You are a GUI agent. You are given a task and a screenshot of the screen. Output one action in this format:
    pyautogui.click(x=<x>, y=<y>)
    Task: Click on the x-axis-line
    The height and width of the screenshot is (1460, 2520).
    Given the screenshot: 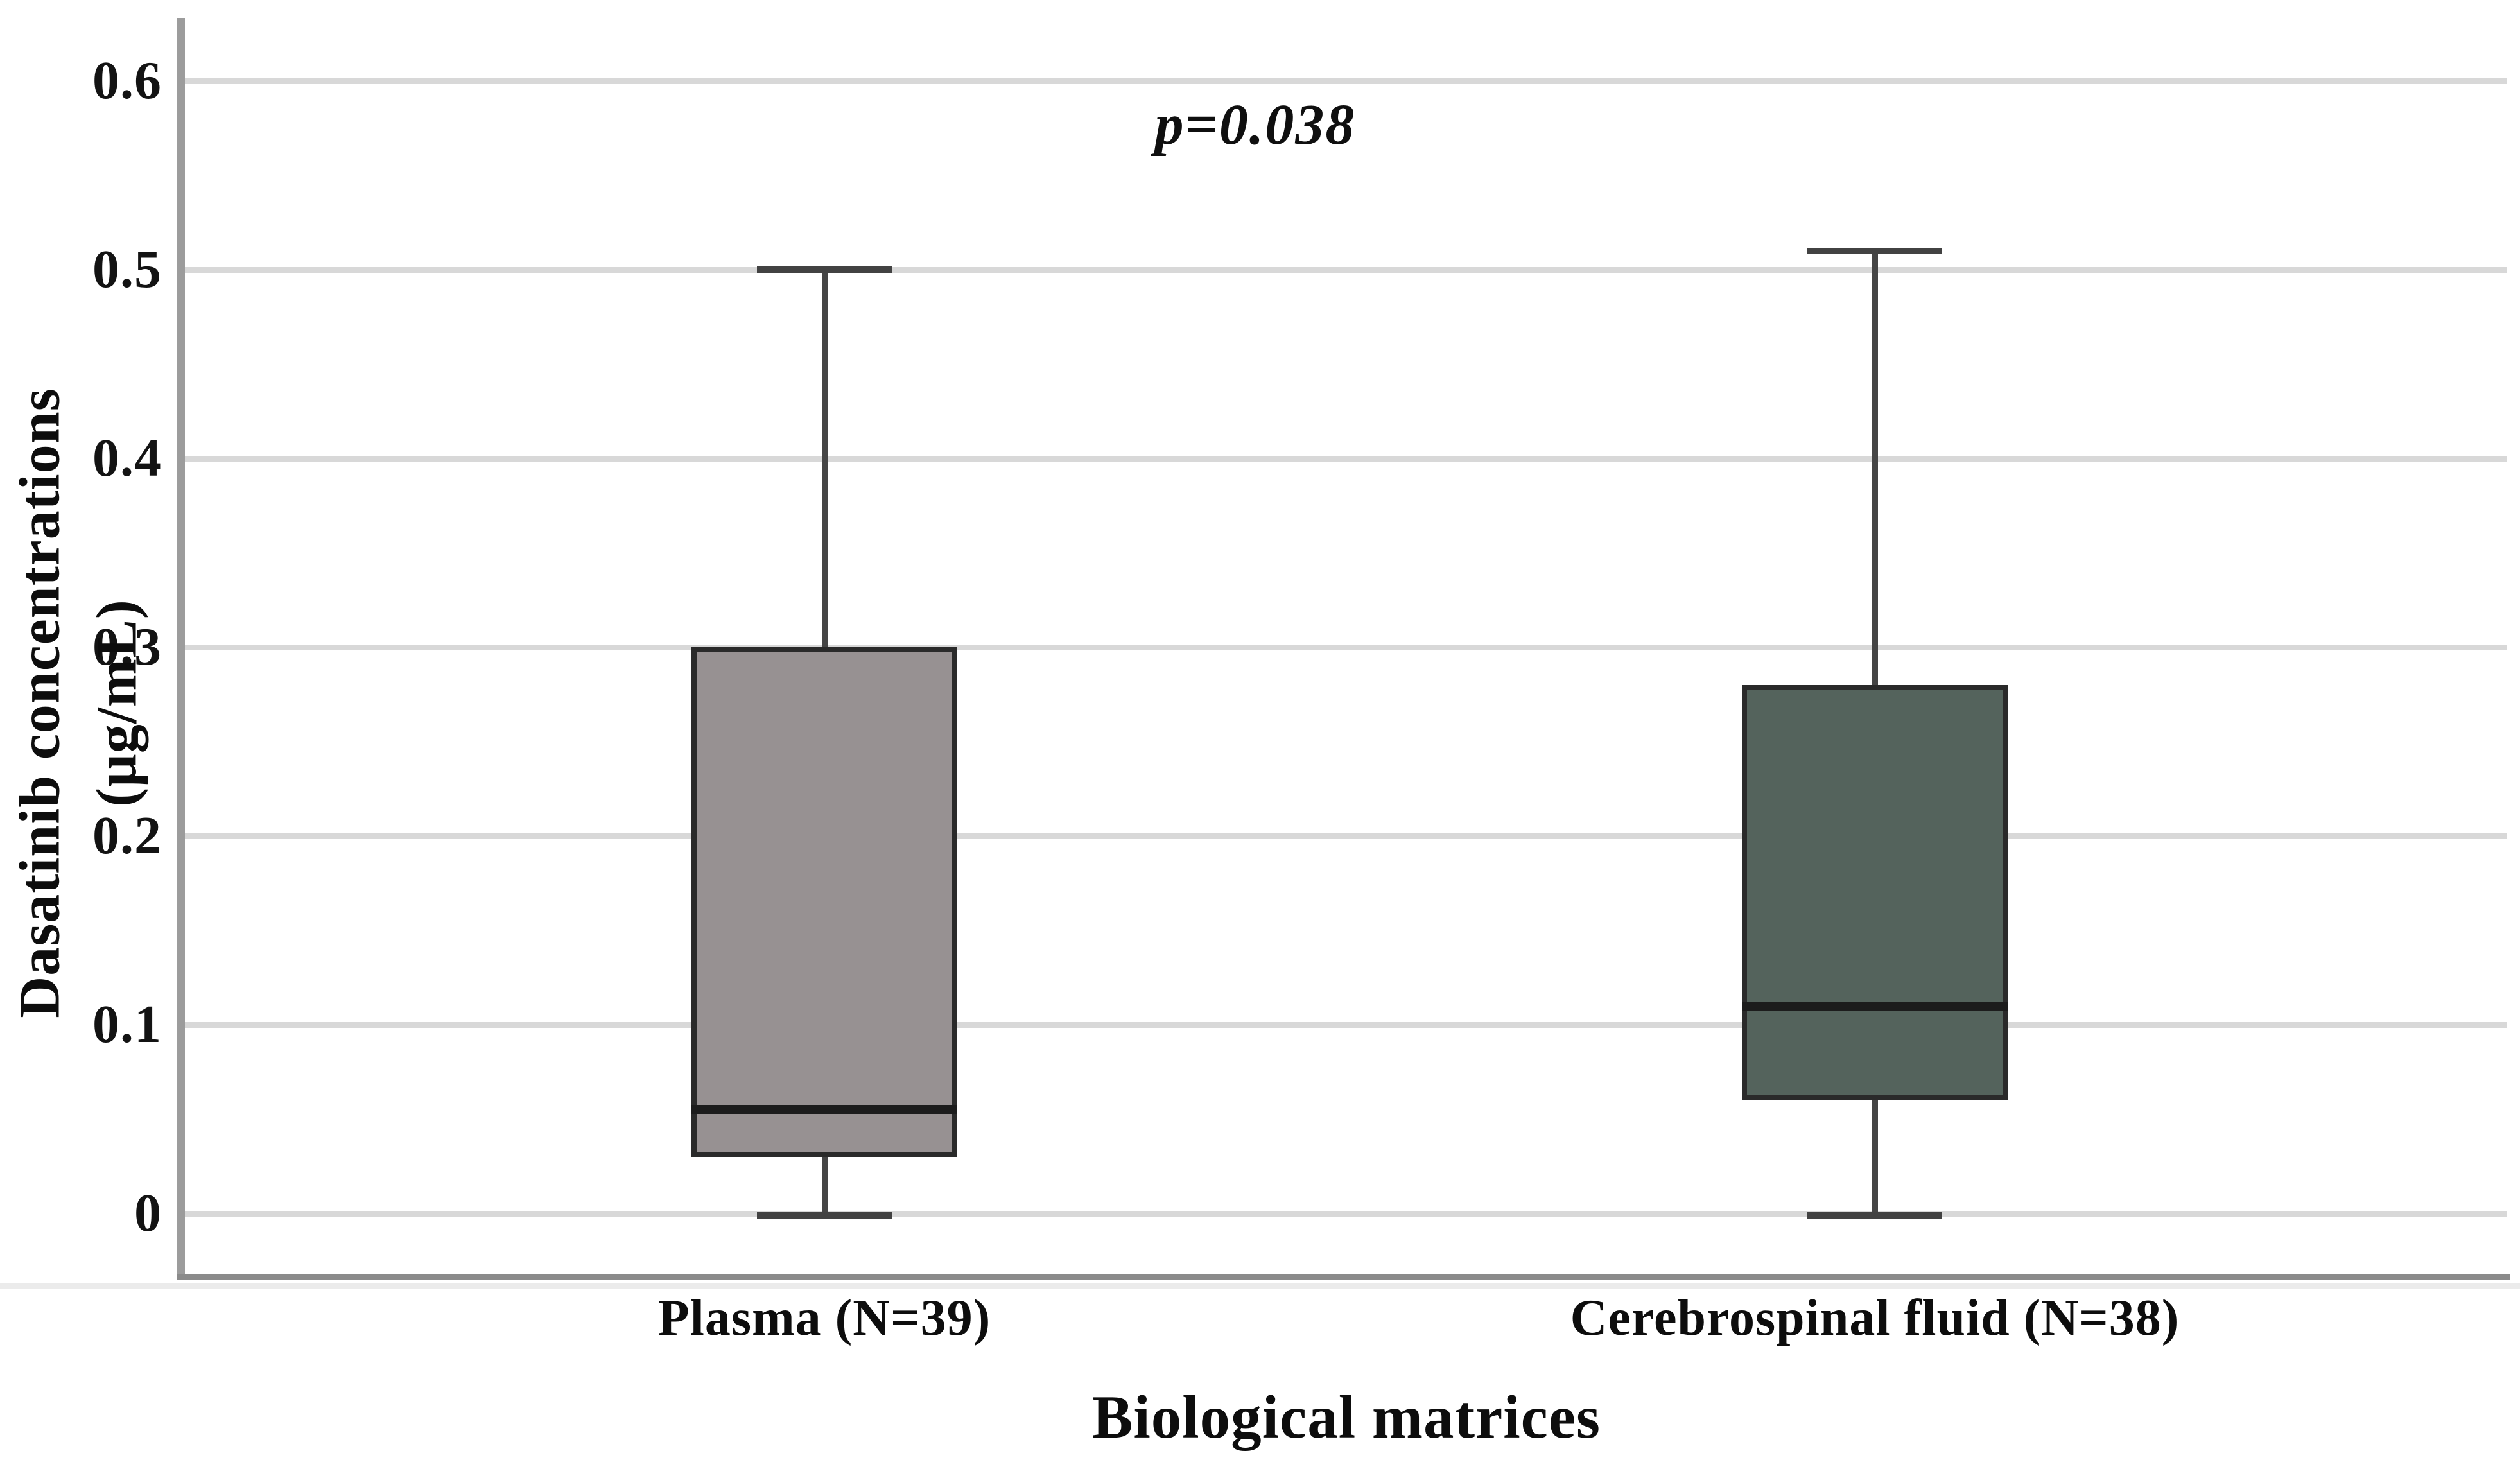 What is the action you would take?
    pyautogui.click(x=1343, y=1277)
    